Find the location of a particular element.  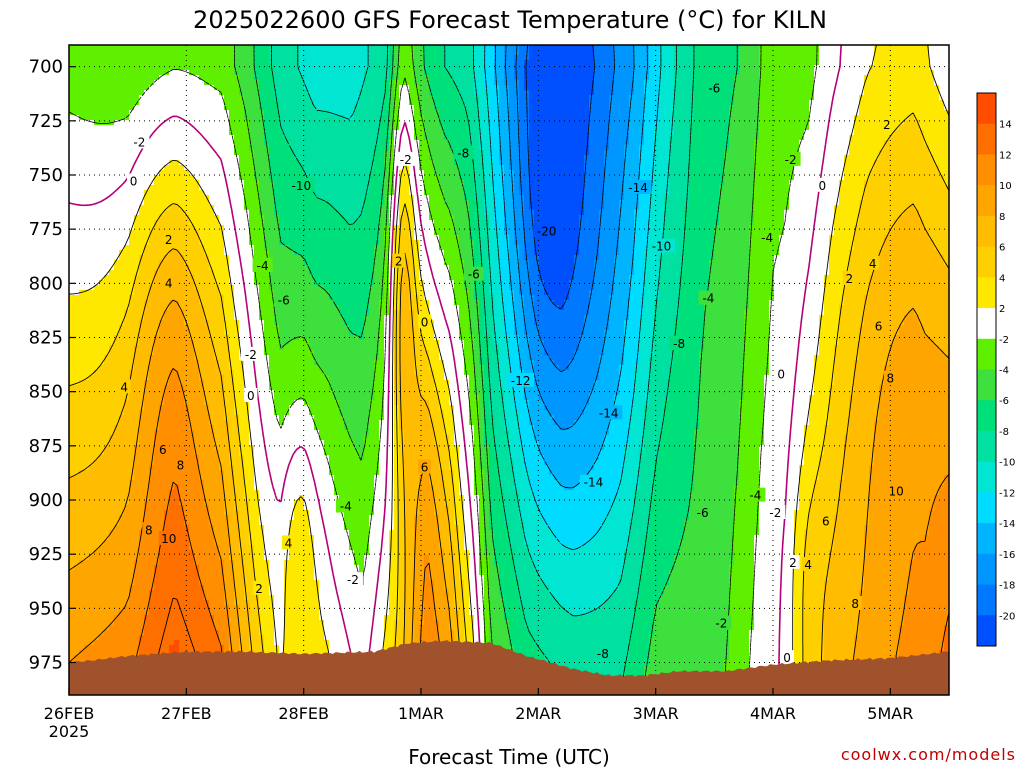

y-tick-label: 950 is located at coordinates (46, 608).